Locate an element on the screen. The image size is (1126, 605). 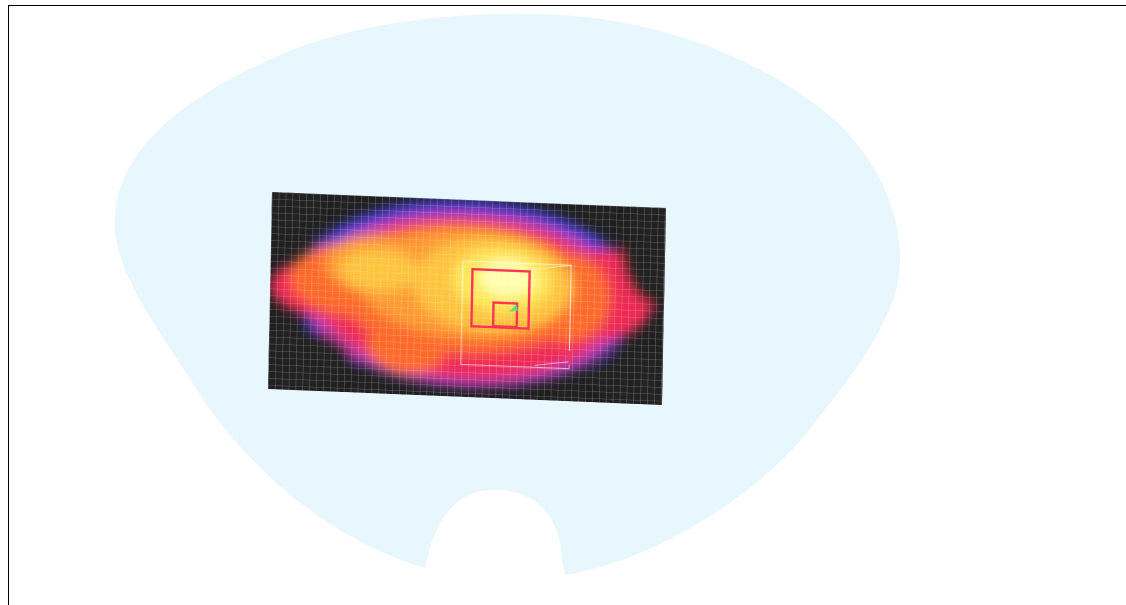
roi-cursor is located at coordinates (516, 315).